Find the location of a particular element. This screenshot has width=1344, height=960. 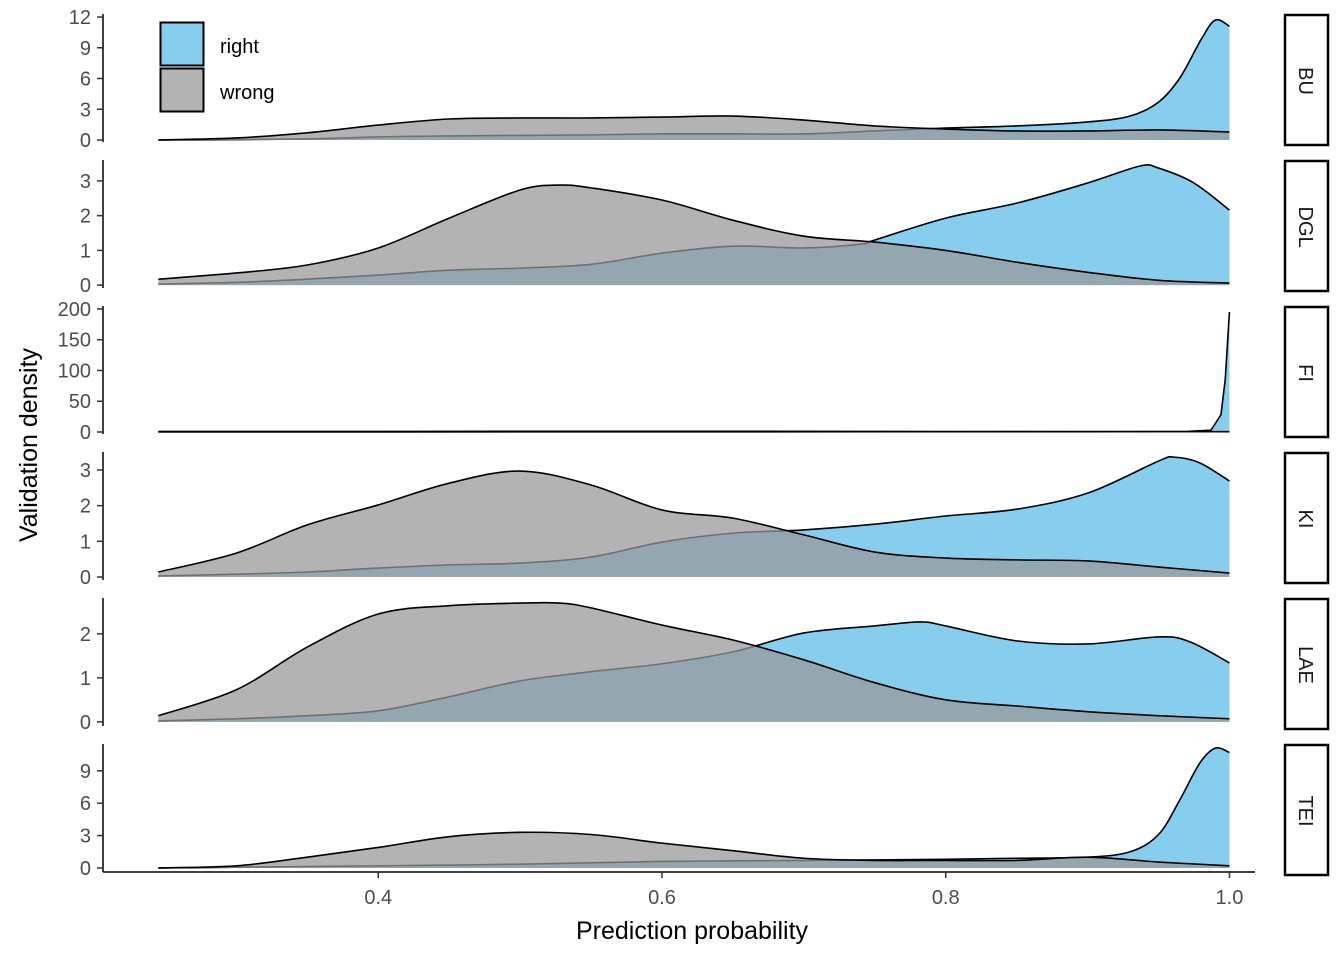

panel-bu: 0 3 6 9 12 BU is located at coordinates (699, 79).